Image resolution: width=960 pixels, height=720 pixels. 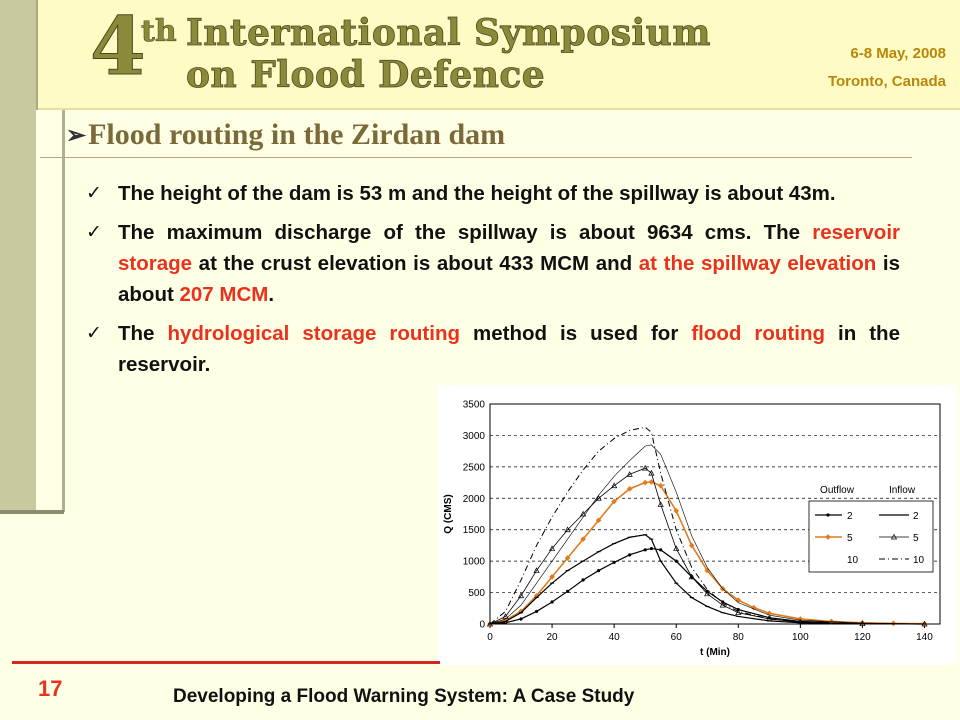 I want to click on x-tick-label: 40, so click(x=615, y=637).